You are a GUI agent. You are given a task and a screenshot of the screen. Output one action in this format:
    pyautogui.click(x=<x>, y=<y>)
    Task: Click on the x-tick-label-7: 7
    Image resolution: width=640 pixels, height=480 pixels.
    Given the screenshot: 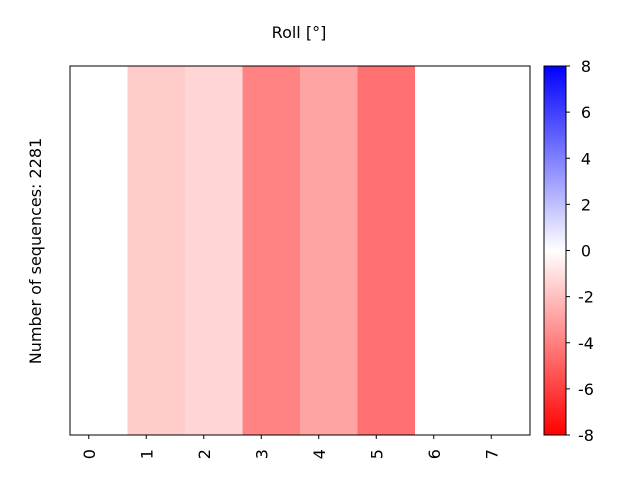 What is the action you would take?
    pyautogui.click(x=491, y=454)
    